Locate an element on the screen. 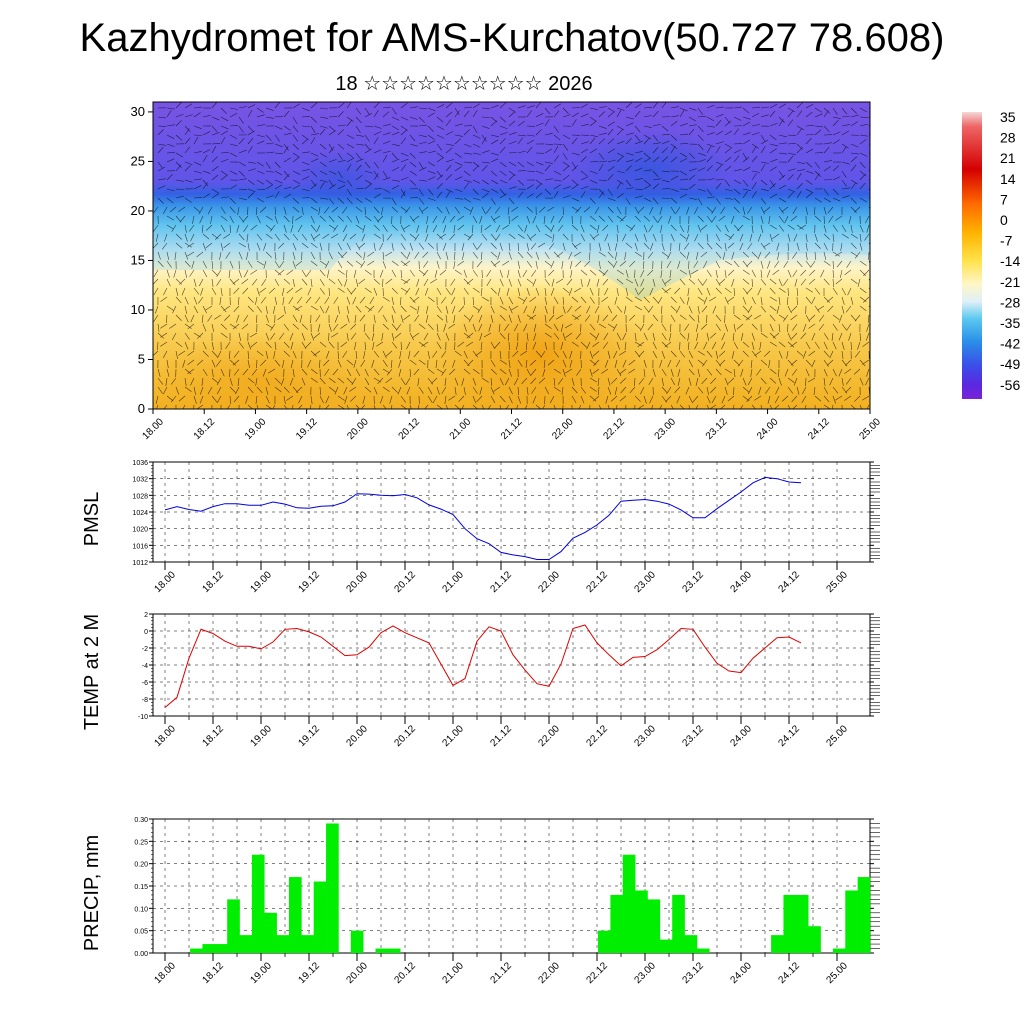  y-axis-label: TEMP at 2 M is located at coordinates (92, 672).